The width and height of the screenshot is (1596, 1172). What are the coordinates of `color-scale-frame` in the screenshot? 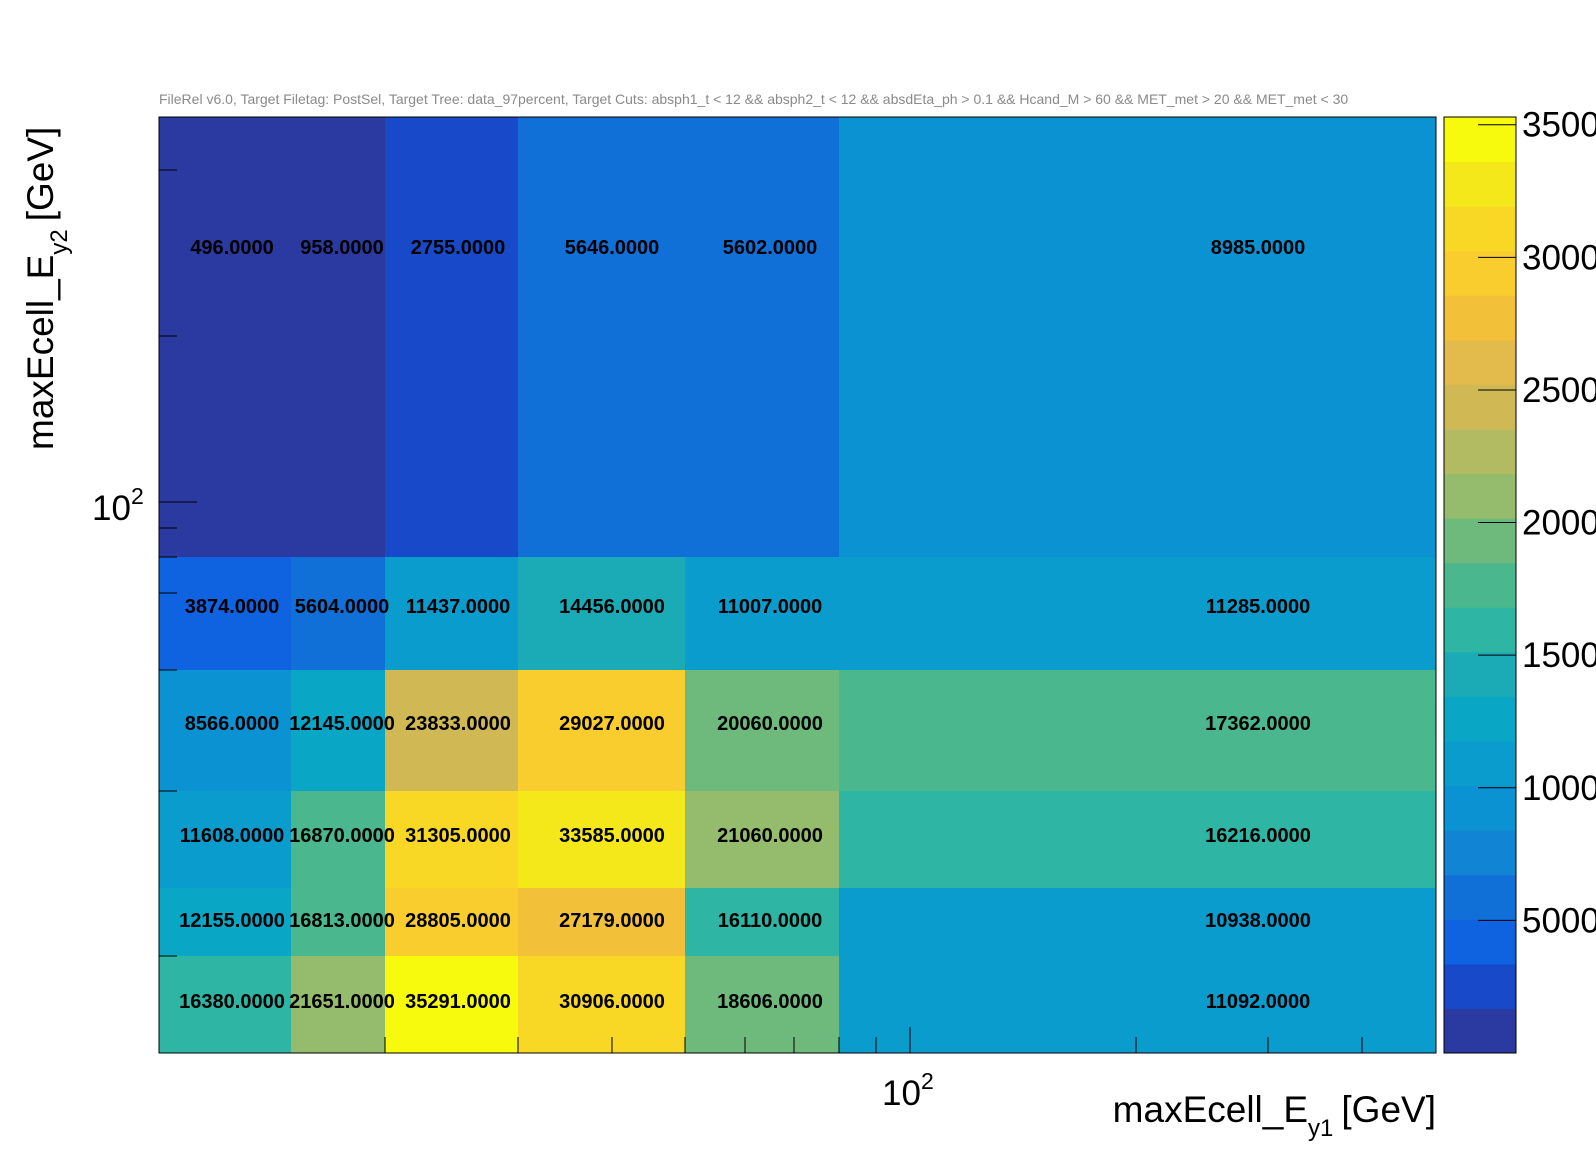 It's located at (1480, 585).